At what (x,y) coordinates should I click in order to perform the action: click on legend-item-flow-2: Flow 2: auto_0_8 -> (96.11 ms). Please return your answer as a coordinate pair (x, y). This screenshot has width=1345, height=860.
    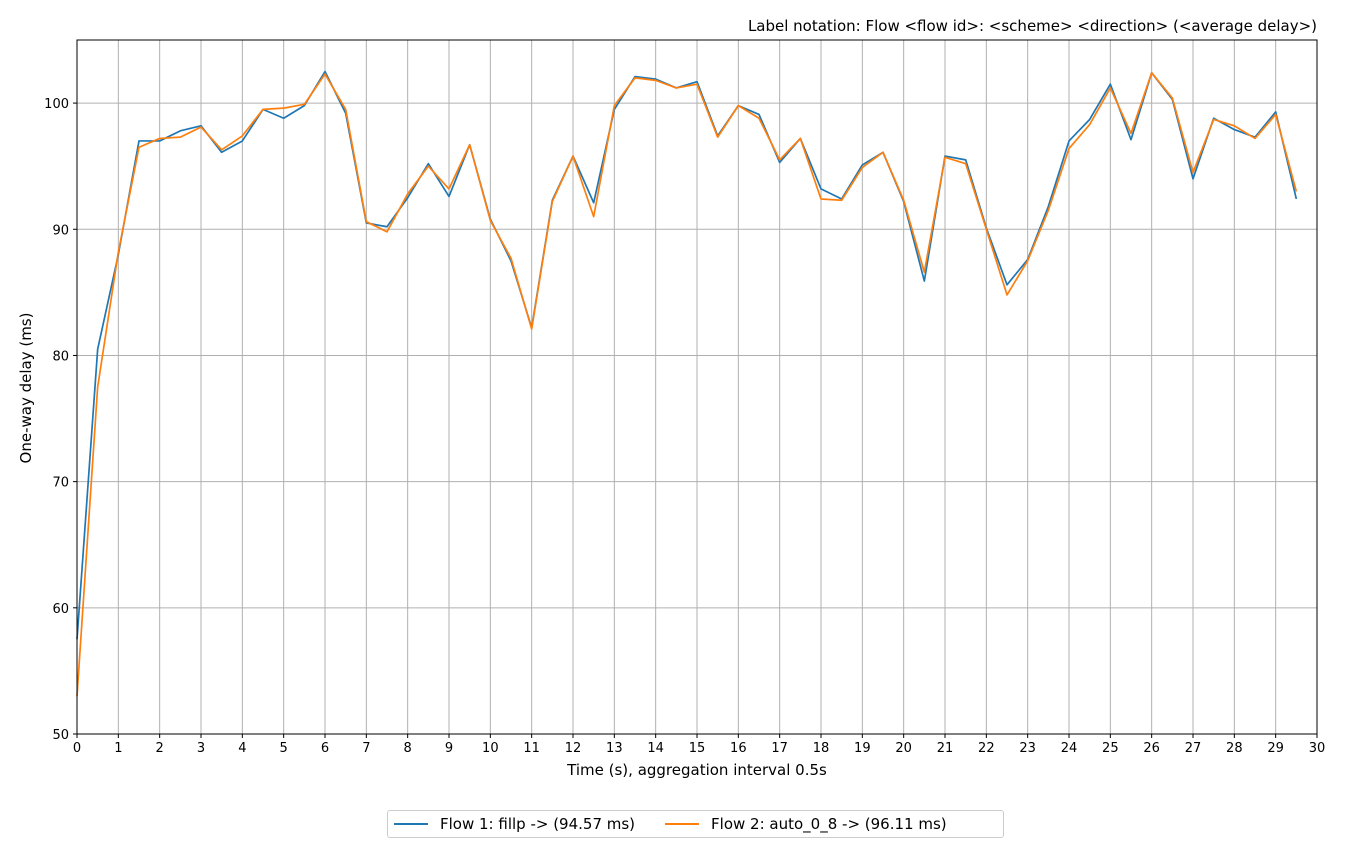
    Looking at the image, I should click on (806, 824).